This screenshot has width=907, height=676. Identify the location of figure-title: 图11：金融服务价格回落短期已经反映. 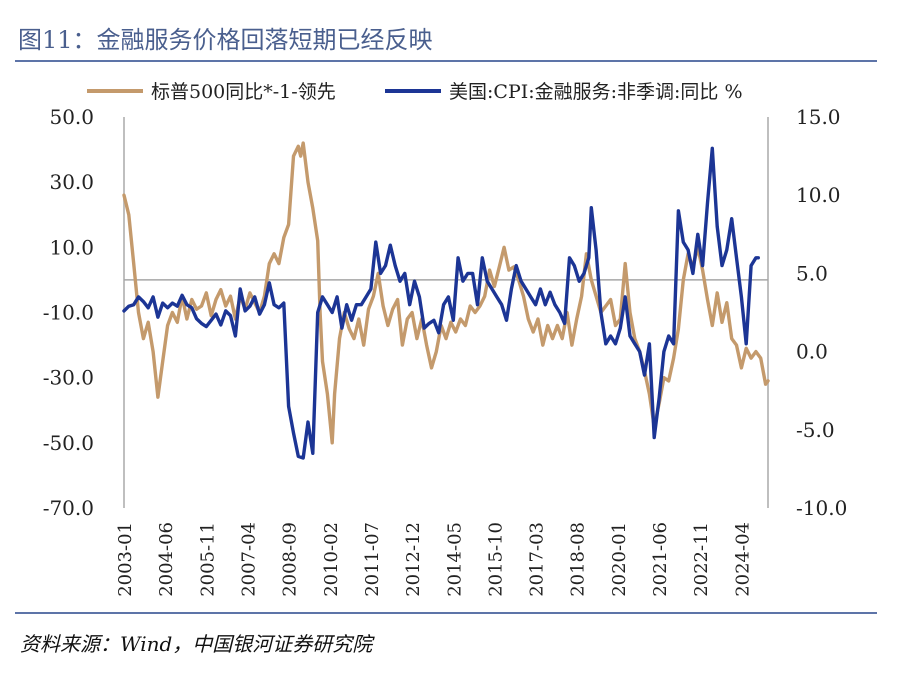
(225, 40).